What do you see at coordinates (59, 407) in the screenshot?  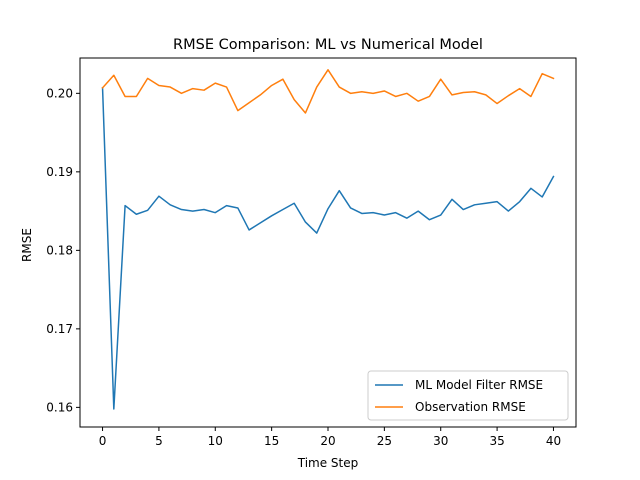 I see `y-tick-label: 0.16` at bounding box center [59, 407].